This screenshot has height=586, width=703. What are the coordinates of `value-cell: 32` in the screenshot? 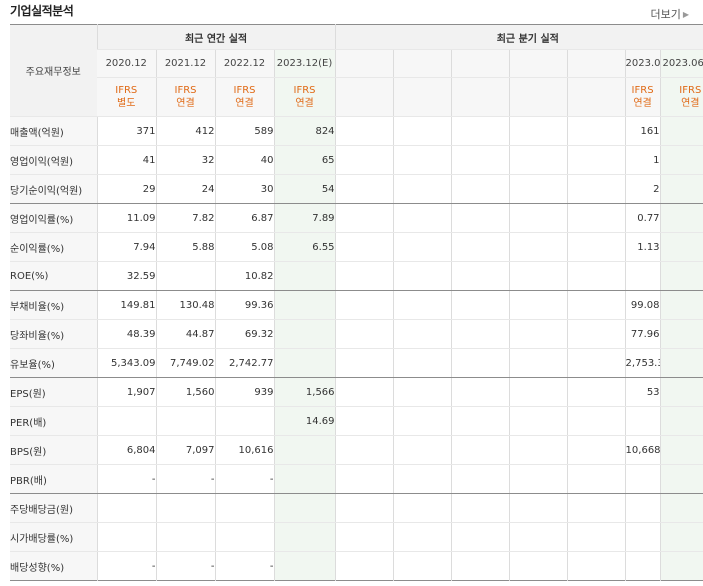 It's located at (185, 160).